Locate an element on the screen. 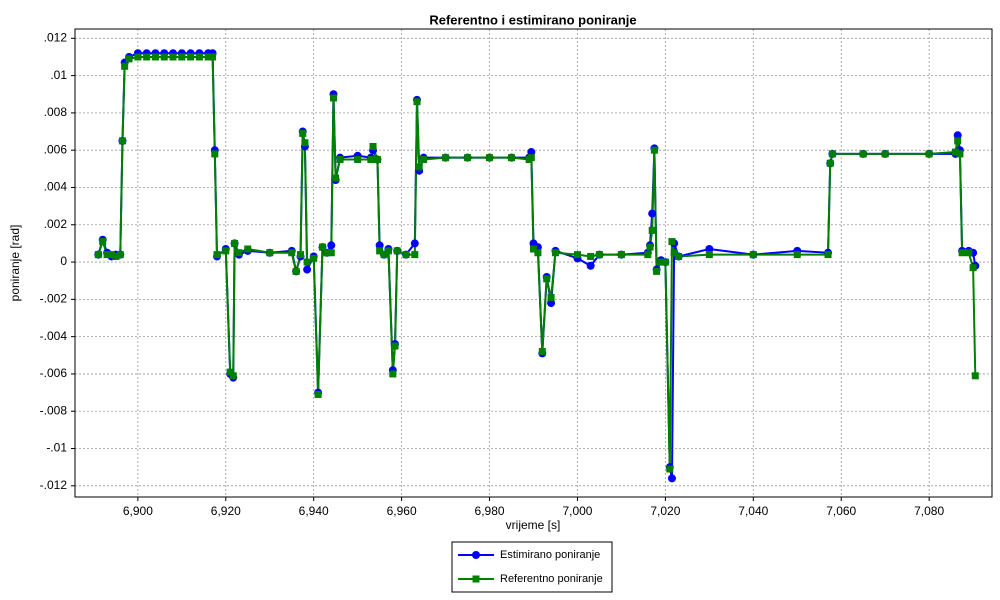 The height and width of the screenshot is (600, 1000). x-tick-label: 7,000 is located at coordinates (577, 511).